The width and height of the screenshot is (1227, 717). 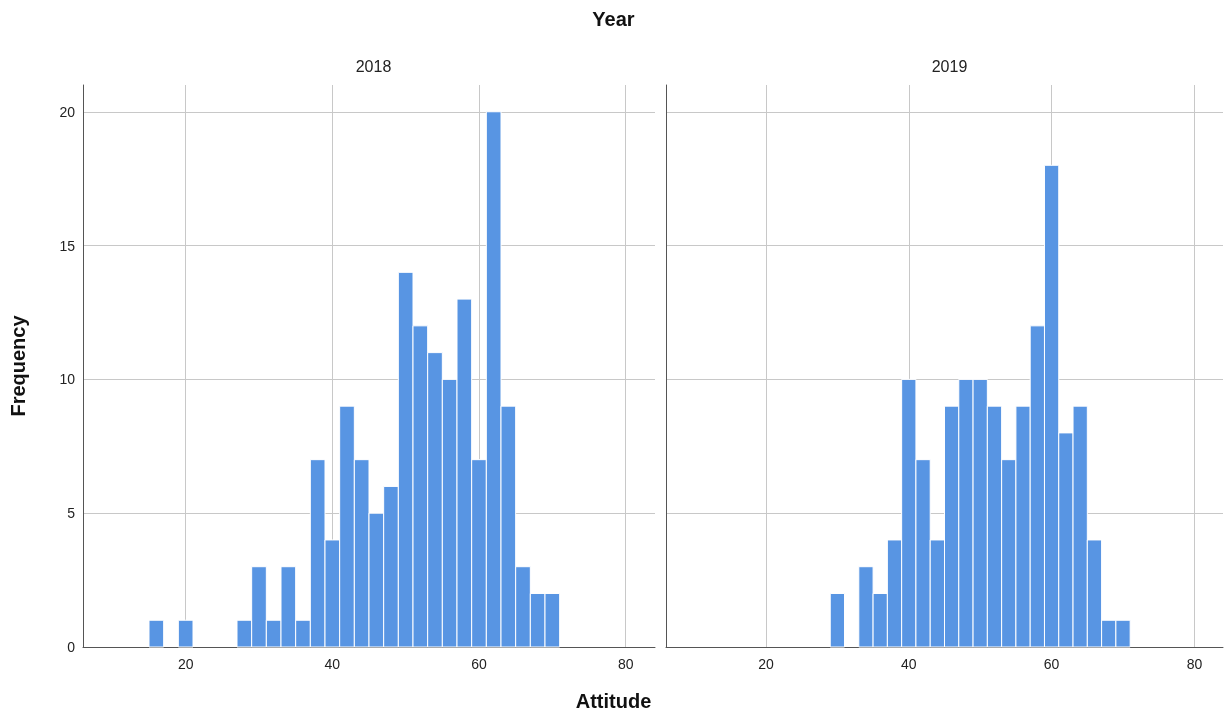 I want to click on x-axis-title: Attitude, so click(x=613, y=701).